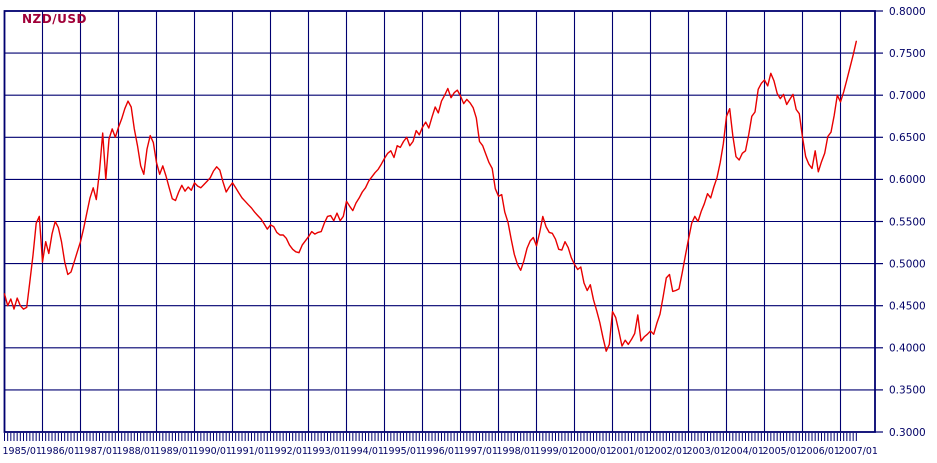 The height and width of the screenshot is (463, 937). I want to click on x-tick-label: 1997/01, so click(478, 451).